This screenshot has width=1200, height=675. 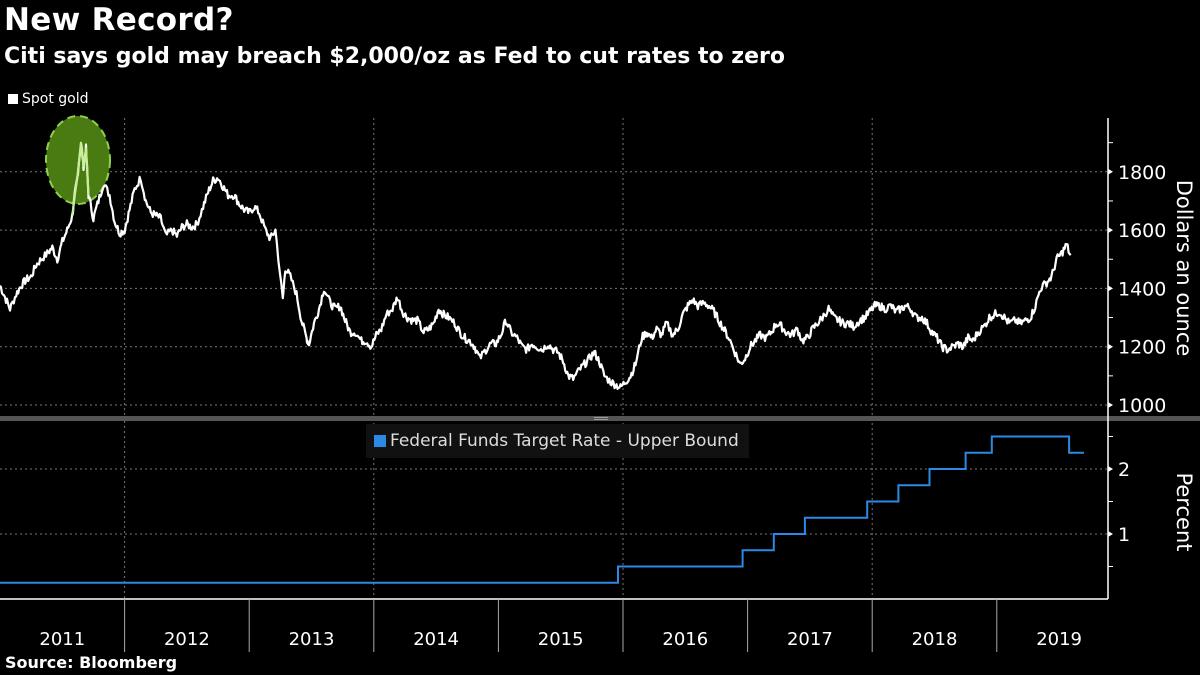 What do you see at coordinates (1184, 511) in the screenshot?
I see `fed-y-axis-label: Percent` at bounding box center [1184, 511].